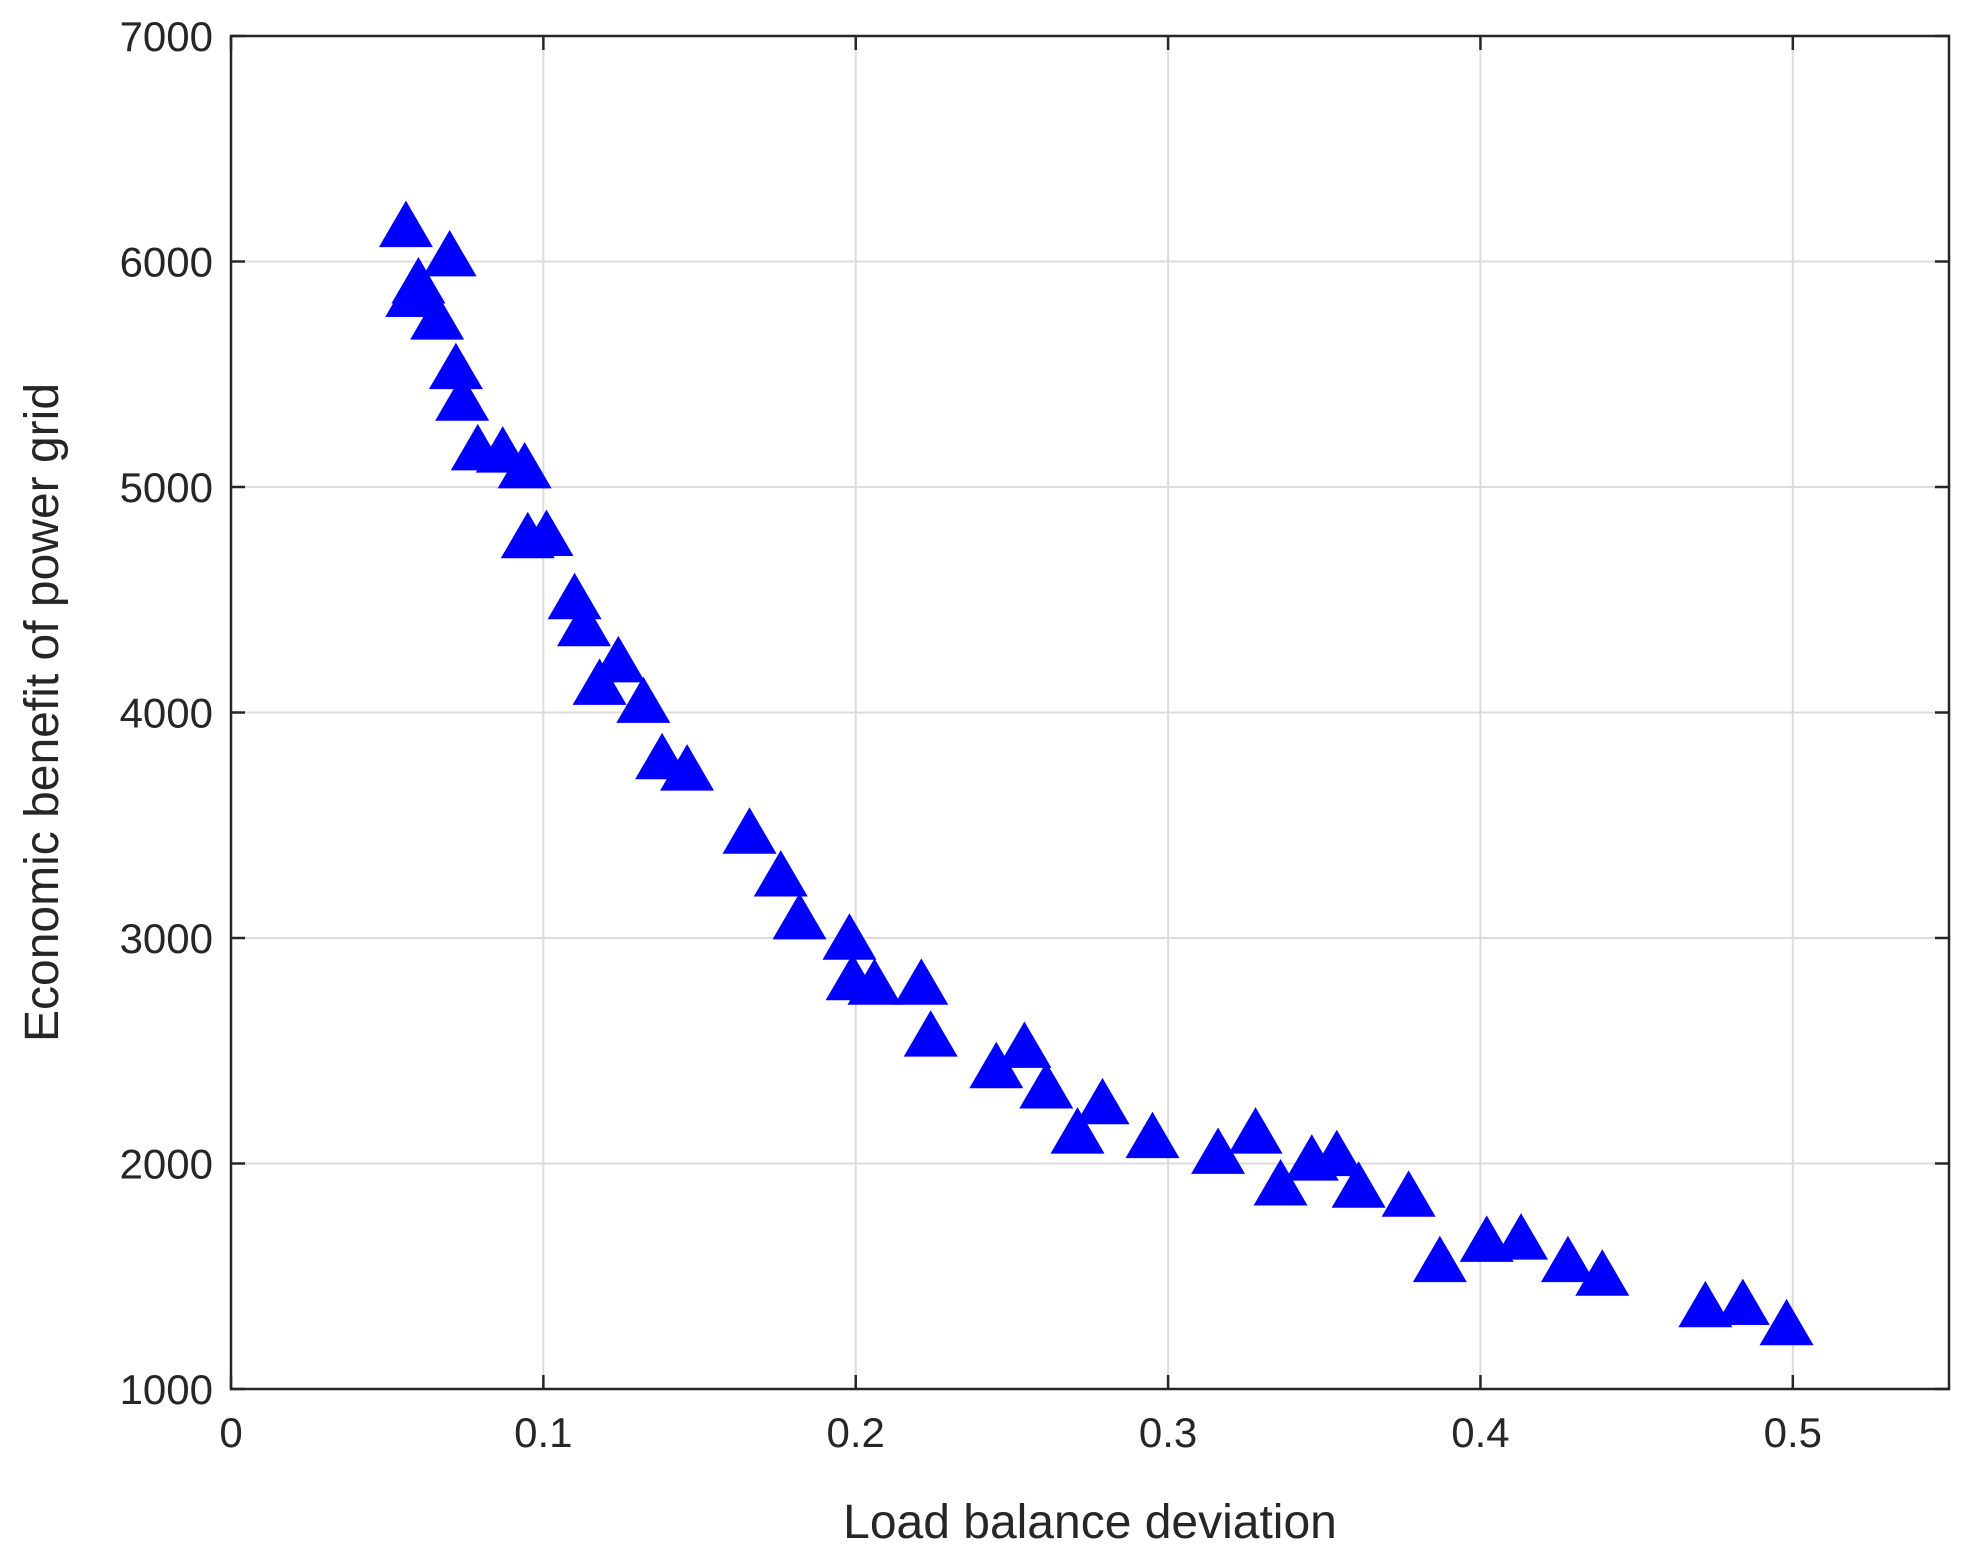 The width and height of the screenshot is (1963, 1558). I want to click on x-tick-label: 0.4, so click(1480, 1432).